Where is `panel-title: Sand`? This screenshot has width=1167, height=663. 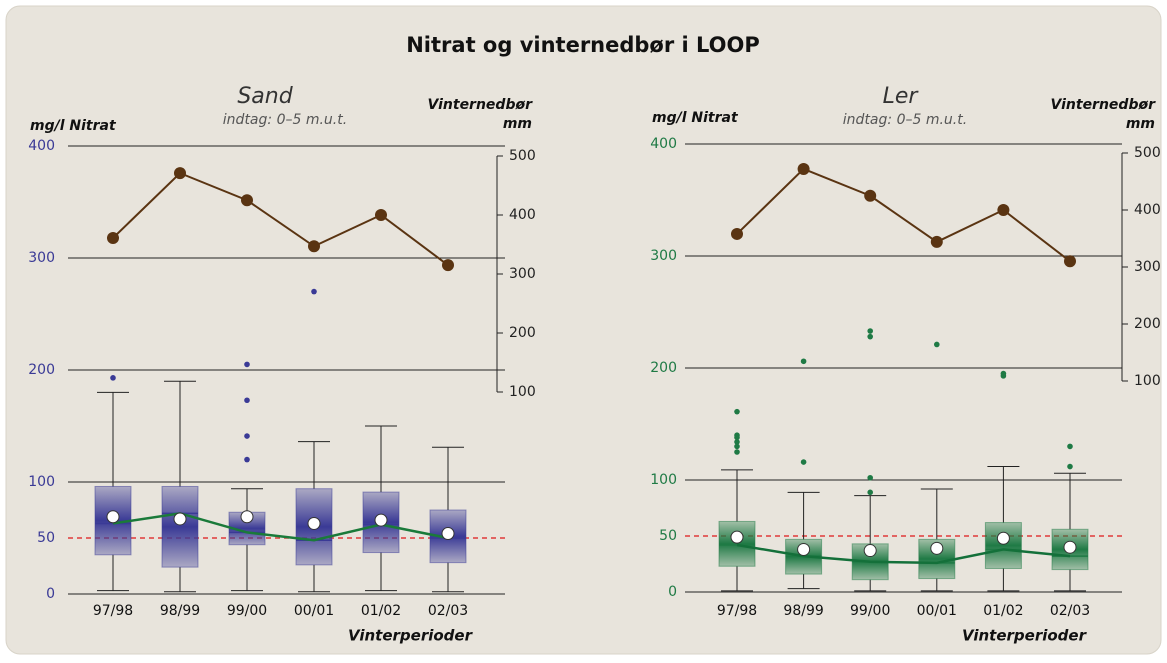 panel-title: Sand is located at coordinates (265, 96).